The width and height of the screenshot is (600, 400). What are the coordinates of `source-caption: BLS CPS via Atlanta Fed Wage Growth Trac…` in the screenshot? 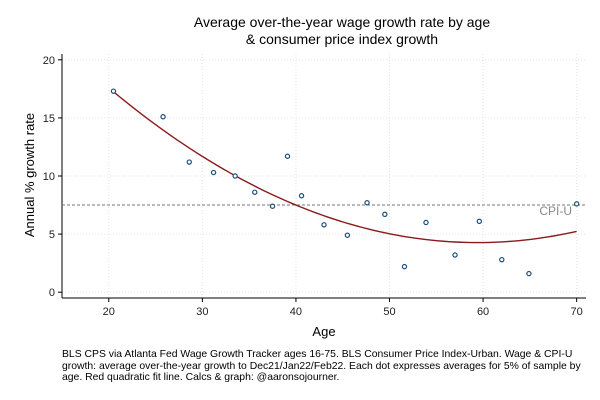 It's located at (321, 366).